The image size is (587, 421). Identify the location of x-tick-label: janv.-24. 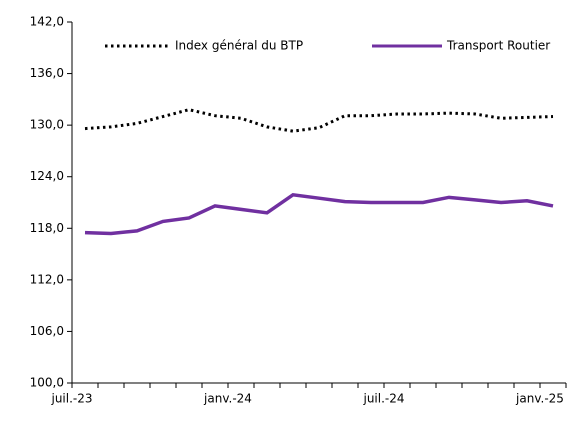
(227, 399).